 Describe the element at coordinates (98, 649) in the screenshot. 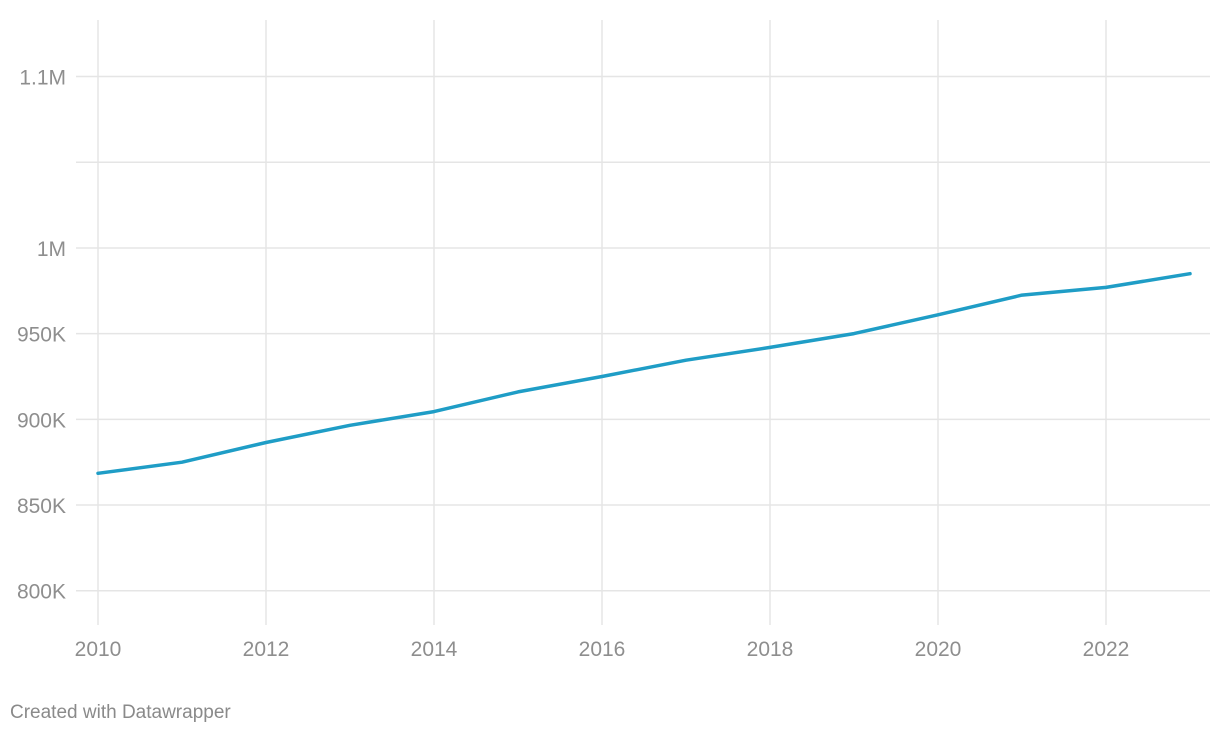

I see `x-tick-label: 2010` at that location.